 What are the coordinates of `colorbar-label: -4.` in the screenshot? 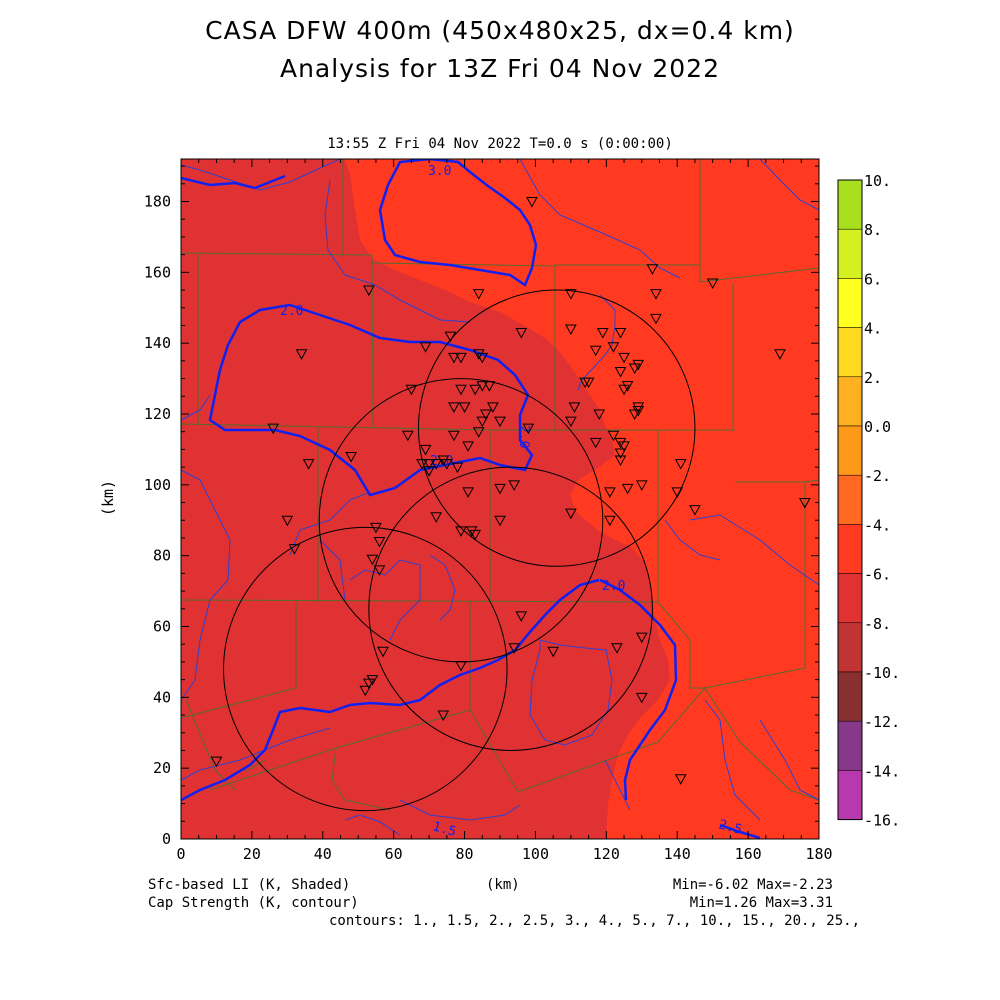 It's located at (877, 525).